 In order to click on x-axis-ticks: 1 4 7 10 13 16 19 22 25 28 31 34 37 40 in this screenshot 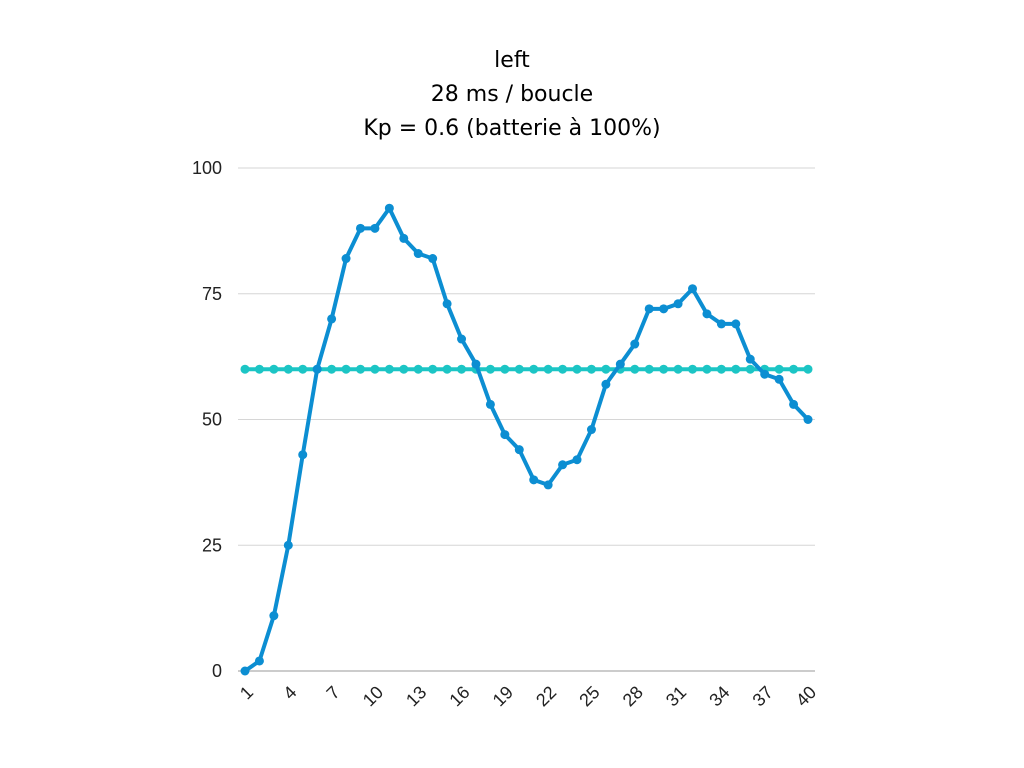, I will do `click(528, 696)`.